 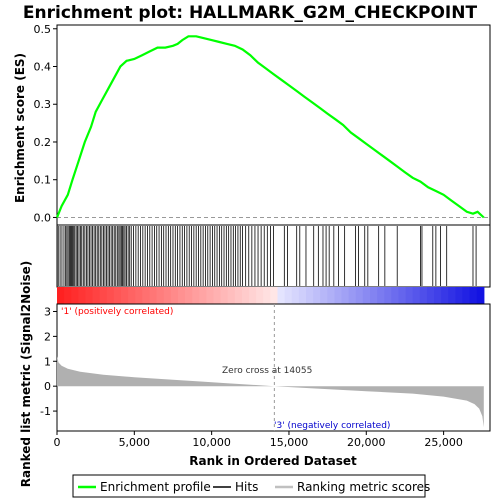 What do you see at coordinates (43, 142) in the screenshot?
I see `es-y-tick-label: 0.2` at bounding box center [43, 142].